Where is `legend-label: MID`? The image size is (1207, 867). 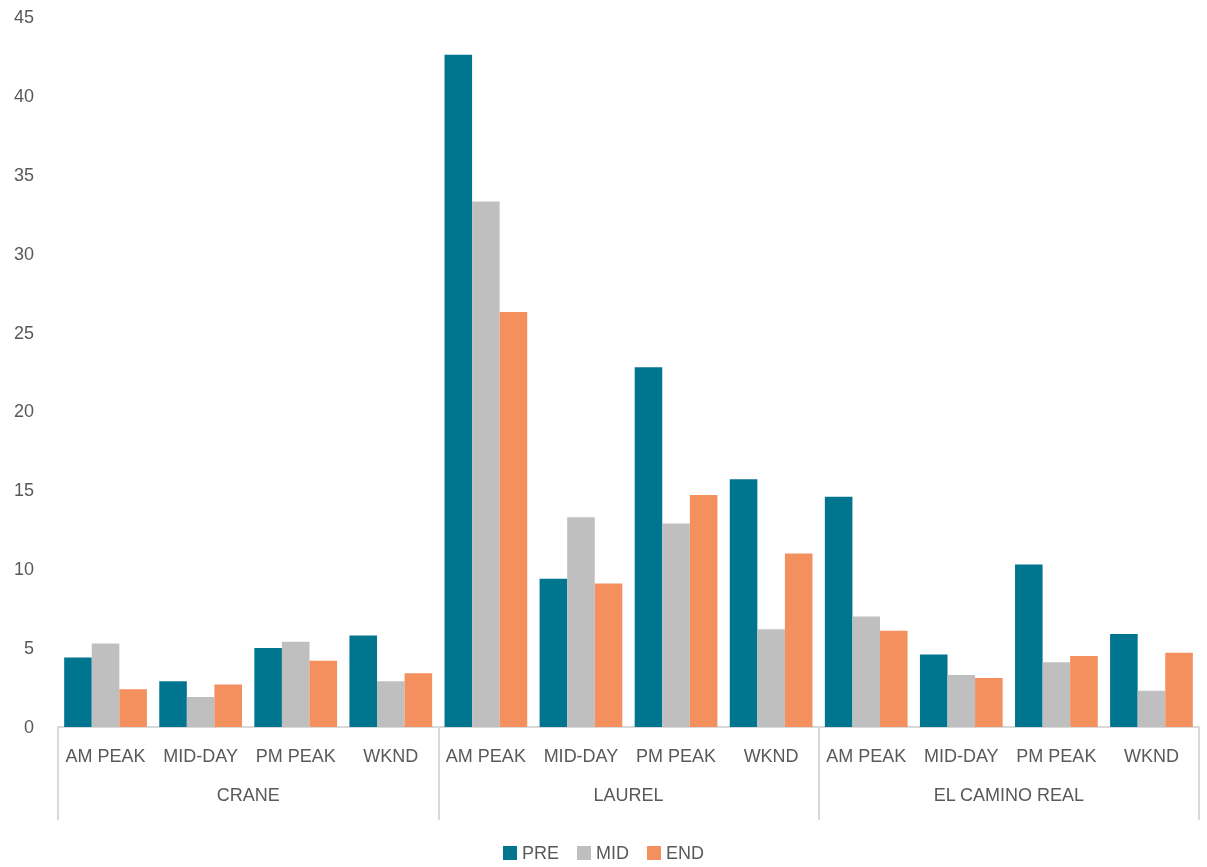 legend-label: MID is located at coordinates (613, 853).